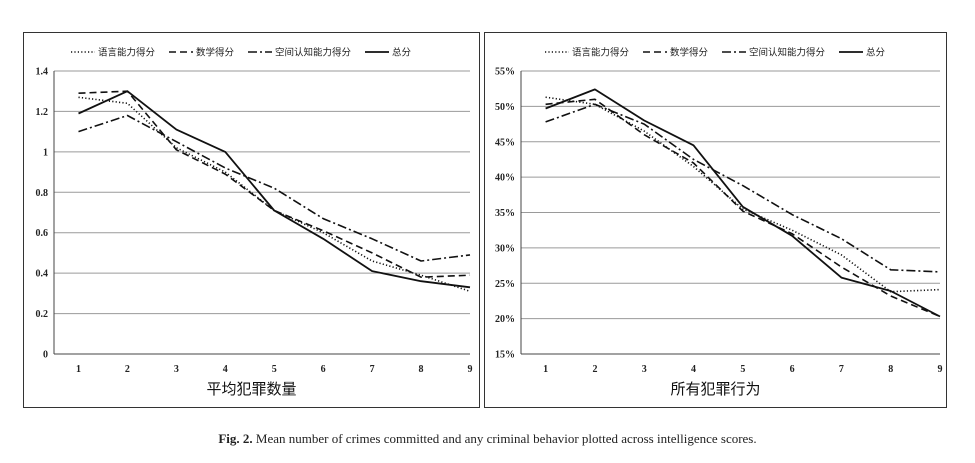 This screenshot has width=975, height=463. Describe the element at coordinates (505, 72) in the screenshot. I see `y-tick-label: 55%` at that location.